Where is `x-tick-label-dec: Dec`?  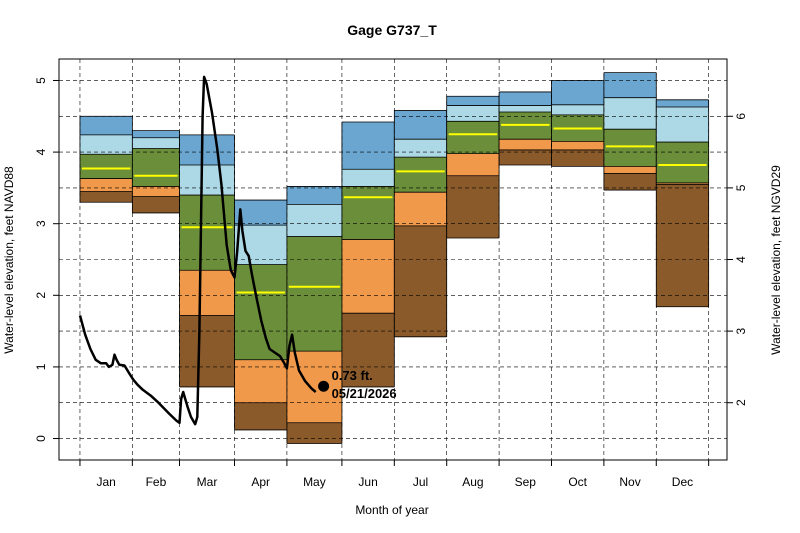 x-tick-label-dec: Dec is located at coordinates (682, 482).